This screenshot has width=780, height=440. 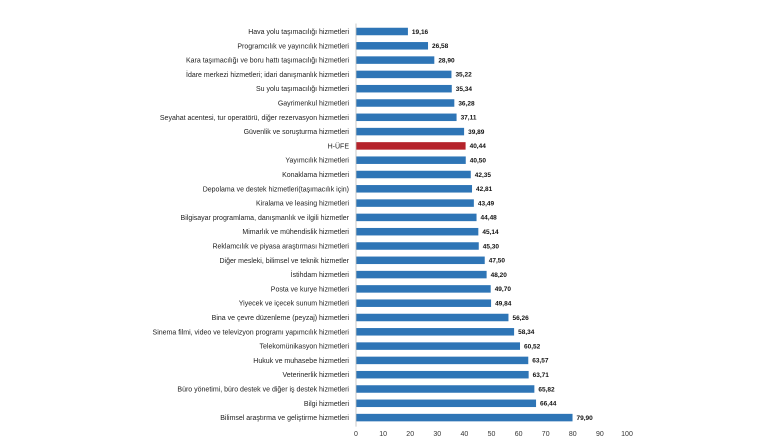 What do you see at coordinates (464, 89) in the screenshot?
I see `value-label: 35,34` at bounding box center [464, 89].